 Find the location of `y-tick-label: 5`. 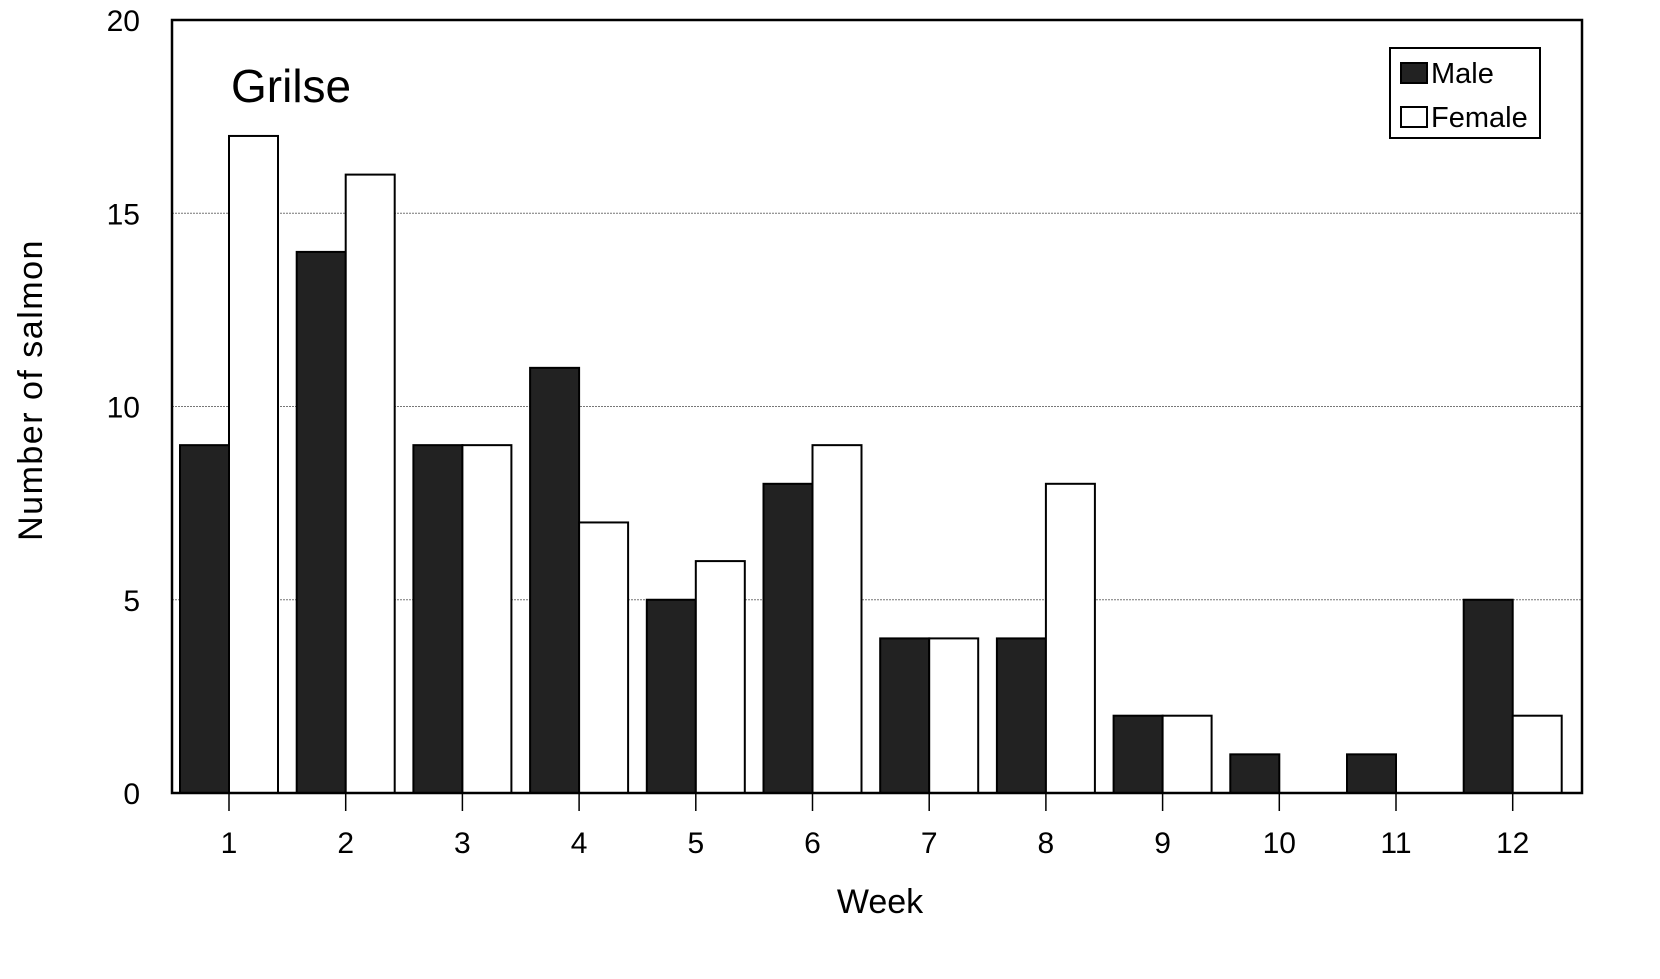

y-tick-label: 5 is located at coordinates (131, 601).